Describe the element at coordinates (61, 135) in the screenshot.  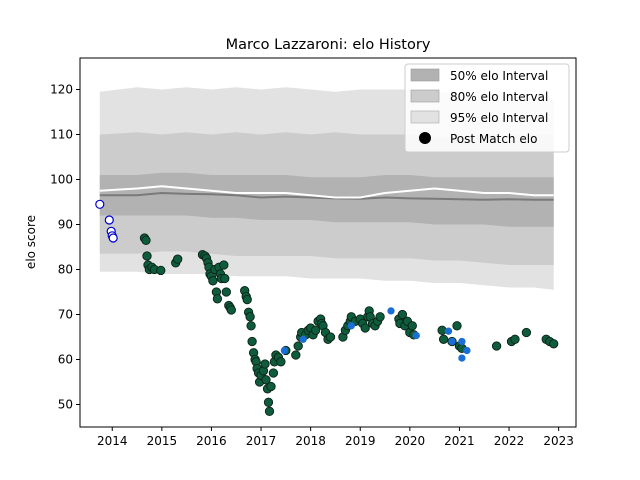
I see `y-tick-label: 110` at that location.